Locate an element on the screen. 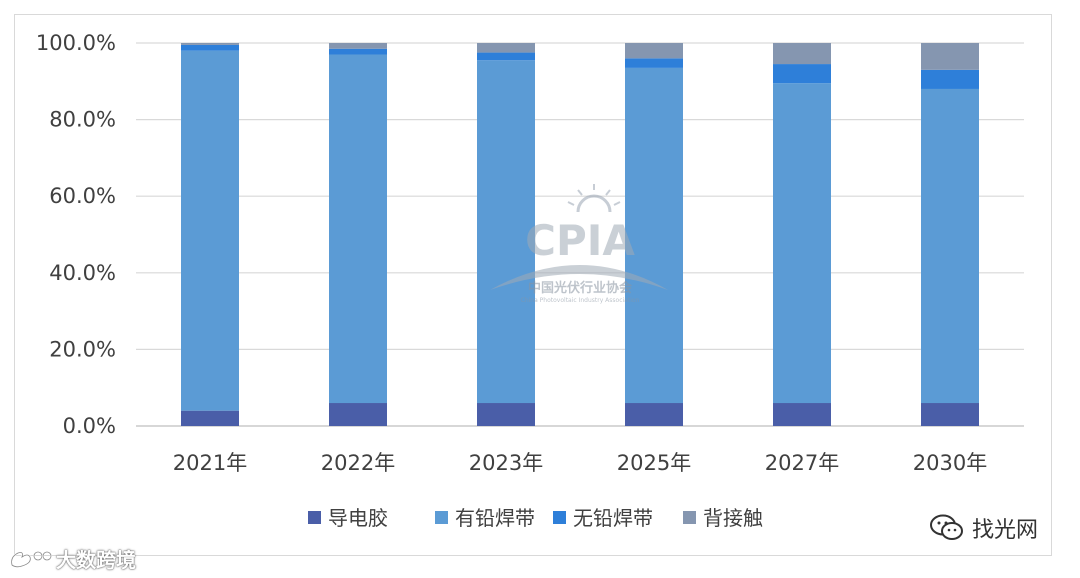  source-account-name: 大数跨境 is located at coordinates (96, 560).